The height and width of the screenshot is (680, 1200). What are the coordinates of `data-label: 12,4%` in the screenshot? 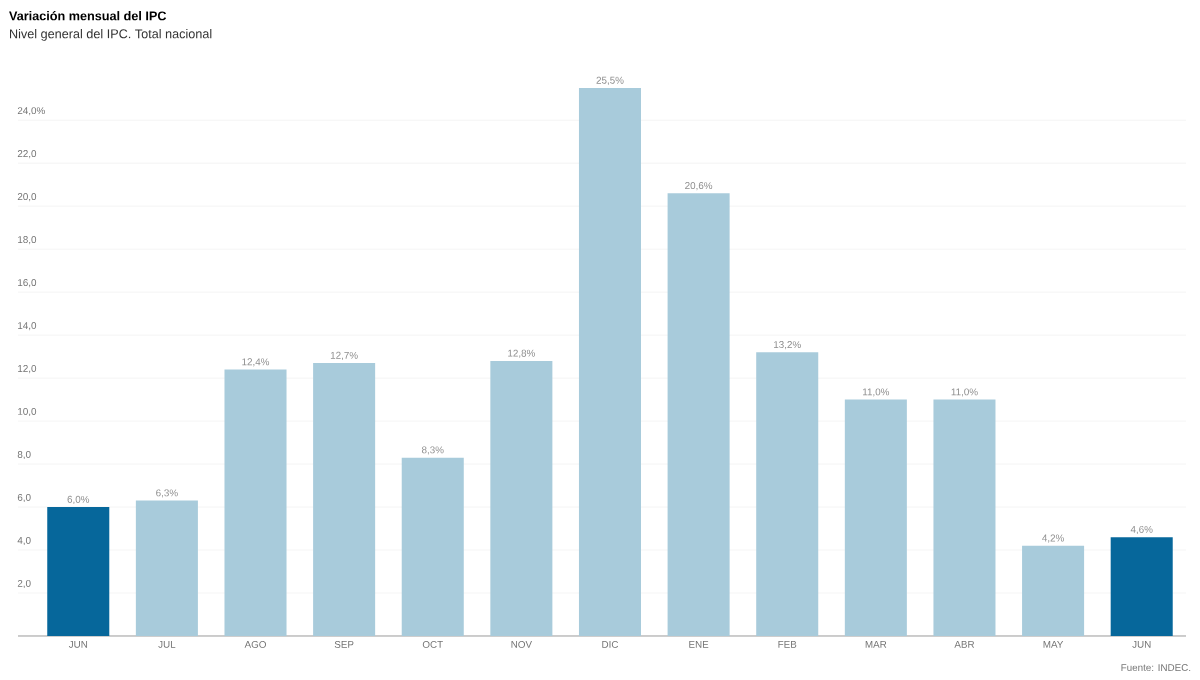 It's located at (256, 362).